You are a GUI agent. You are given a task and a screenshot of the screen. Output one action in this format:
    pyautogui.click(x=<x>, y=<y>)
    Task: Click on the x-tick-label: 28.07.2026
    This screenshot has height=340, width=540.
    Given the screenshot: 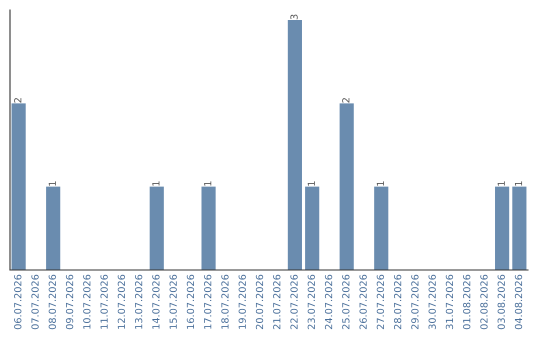 What is the action you would take?
    pyautogui.click(x=398, y=302)
    